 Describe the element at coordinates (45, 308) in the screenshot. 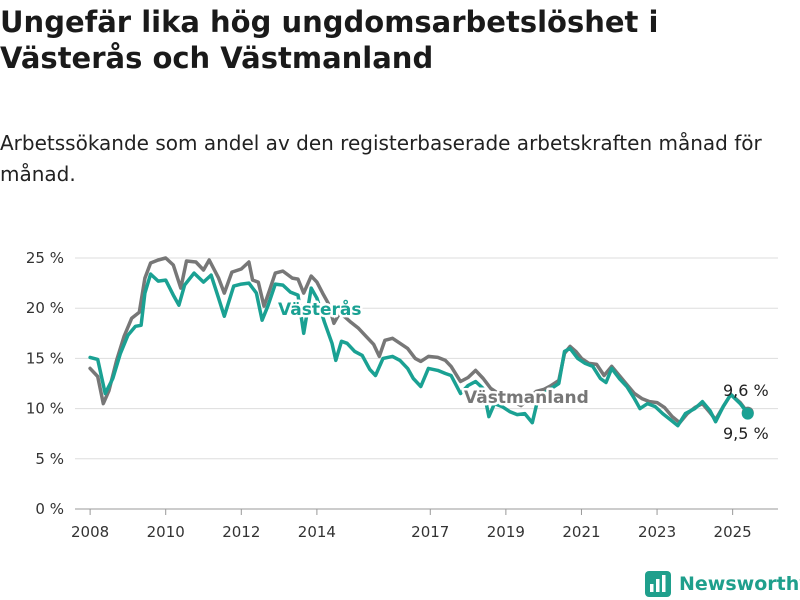

I see `y-tick-label: 20 %` at that location.